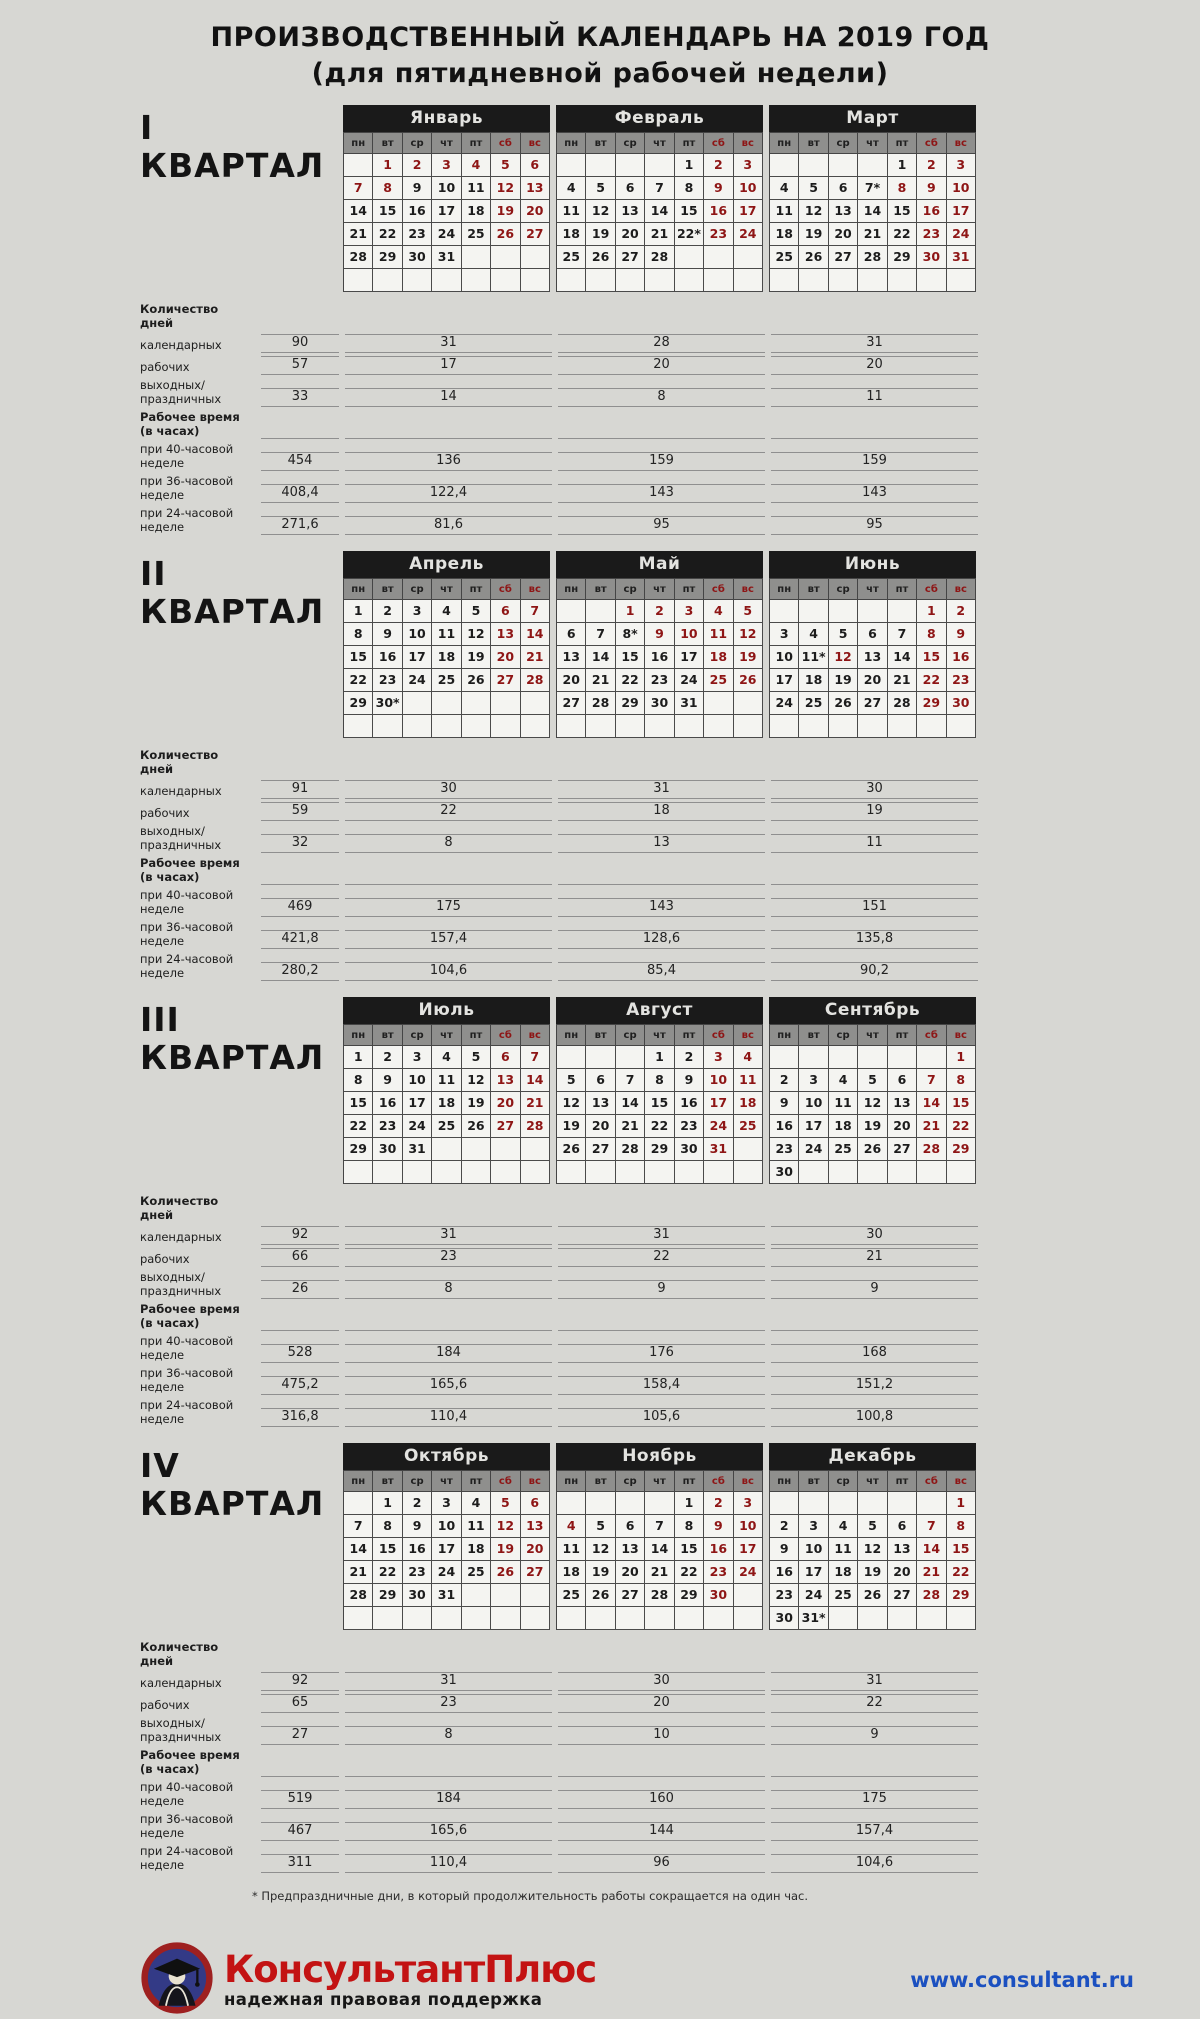  What do you see at coordinates (300, 1236) in the screenshot?
I see `stats-value: 92` at bounding box center [300, 1236].